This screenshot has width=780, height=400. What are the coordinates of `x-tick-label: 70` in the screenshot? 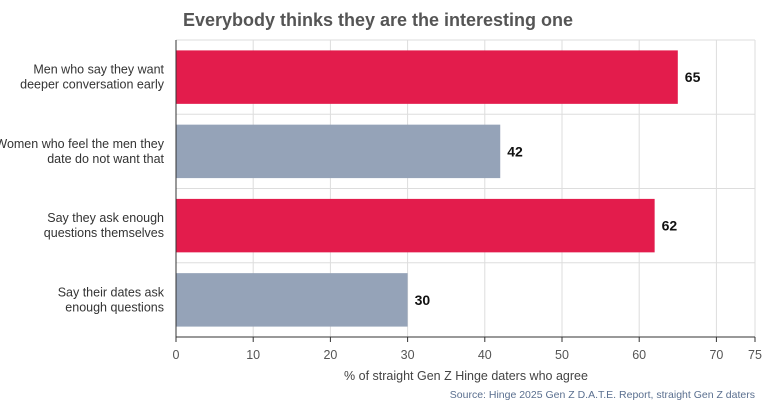 It's located at (716, 355).